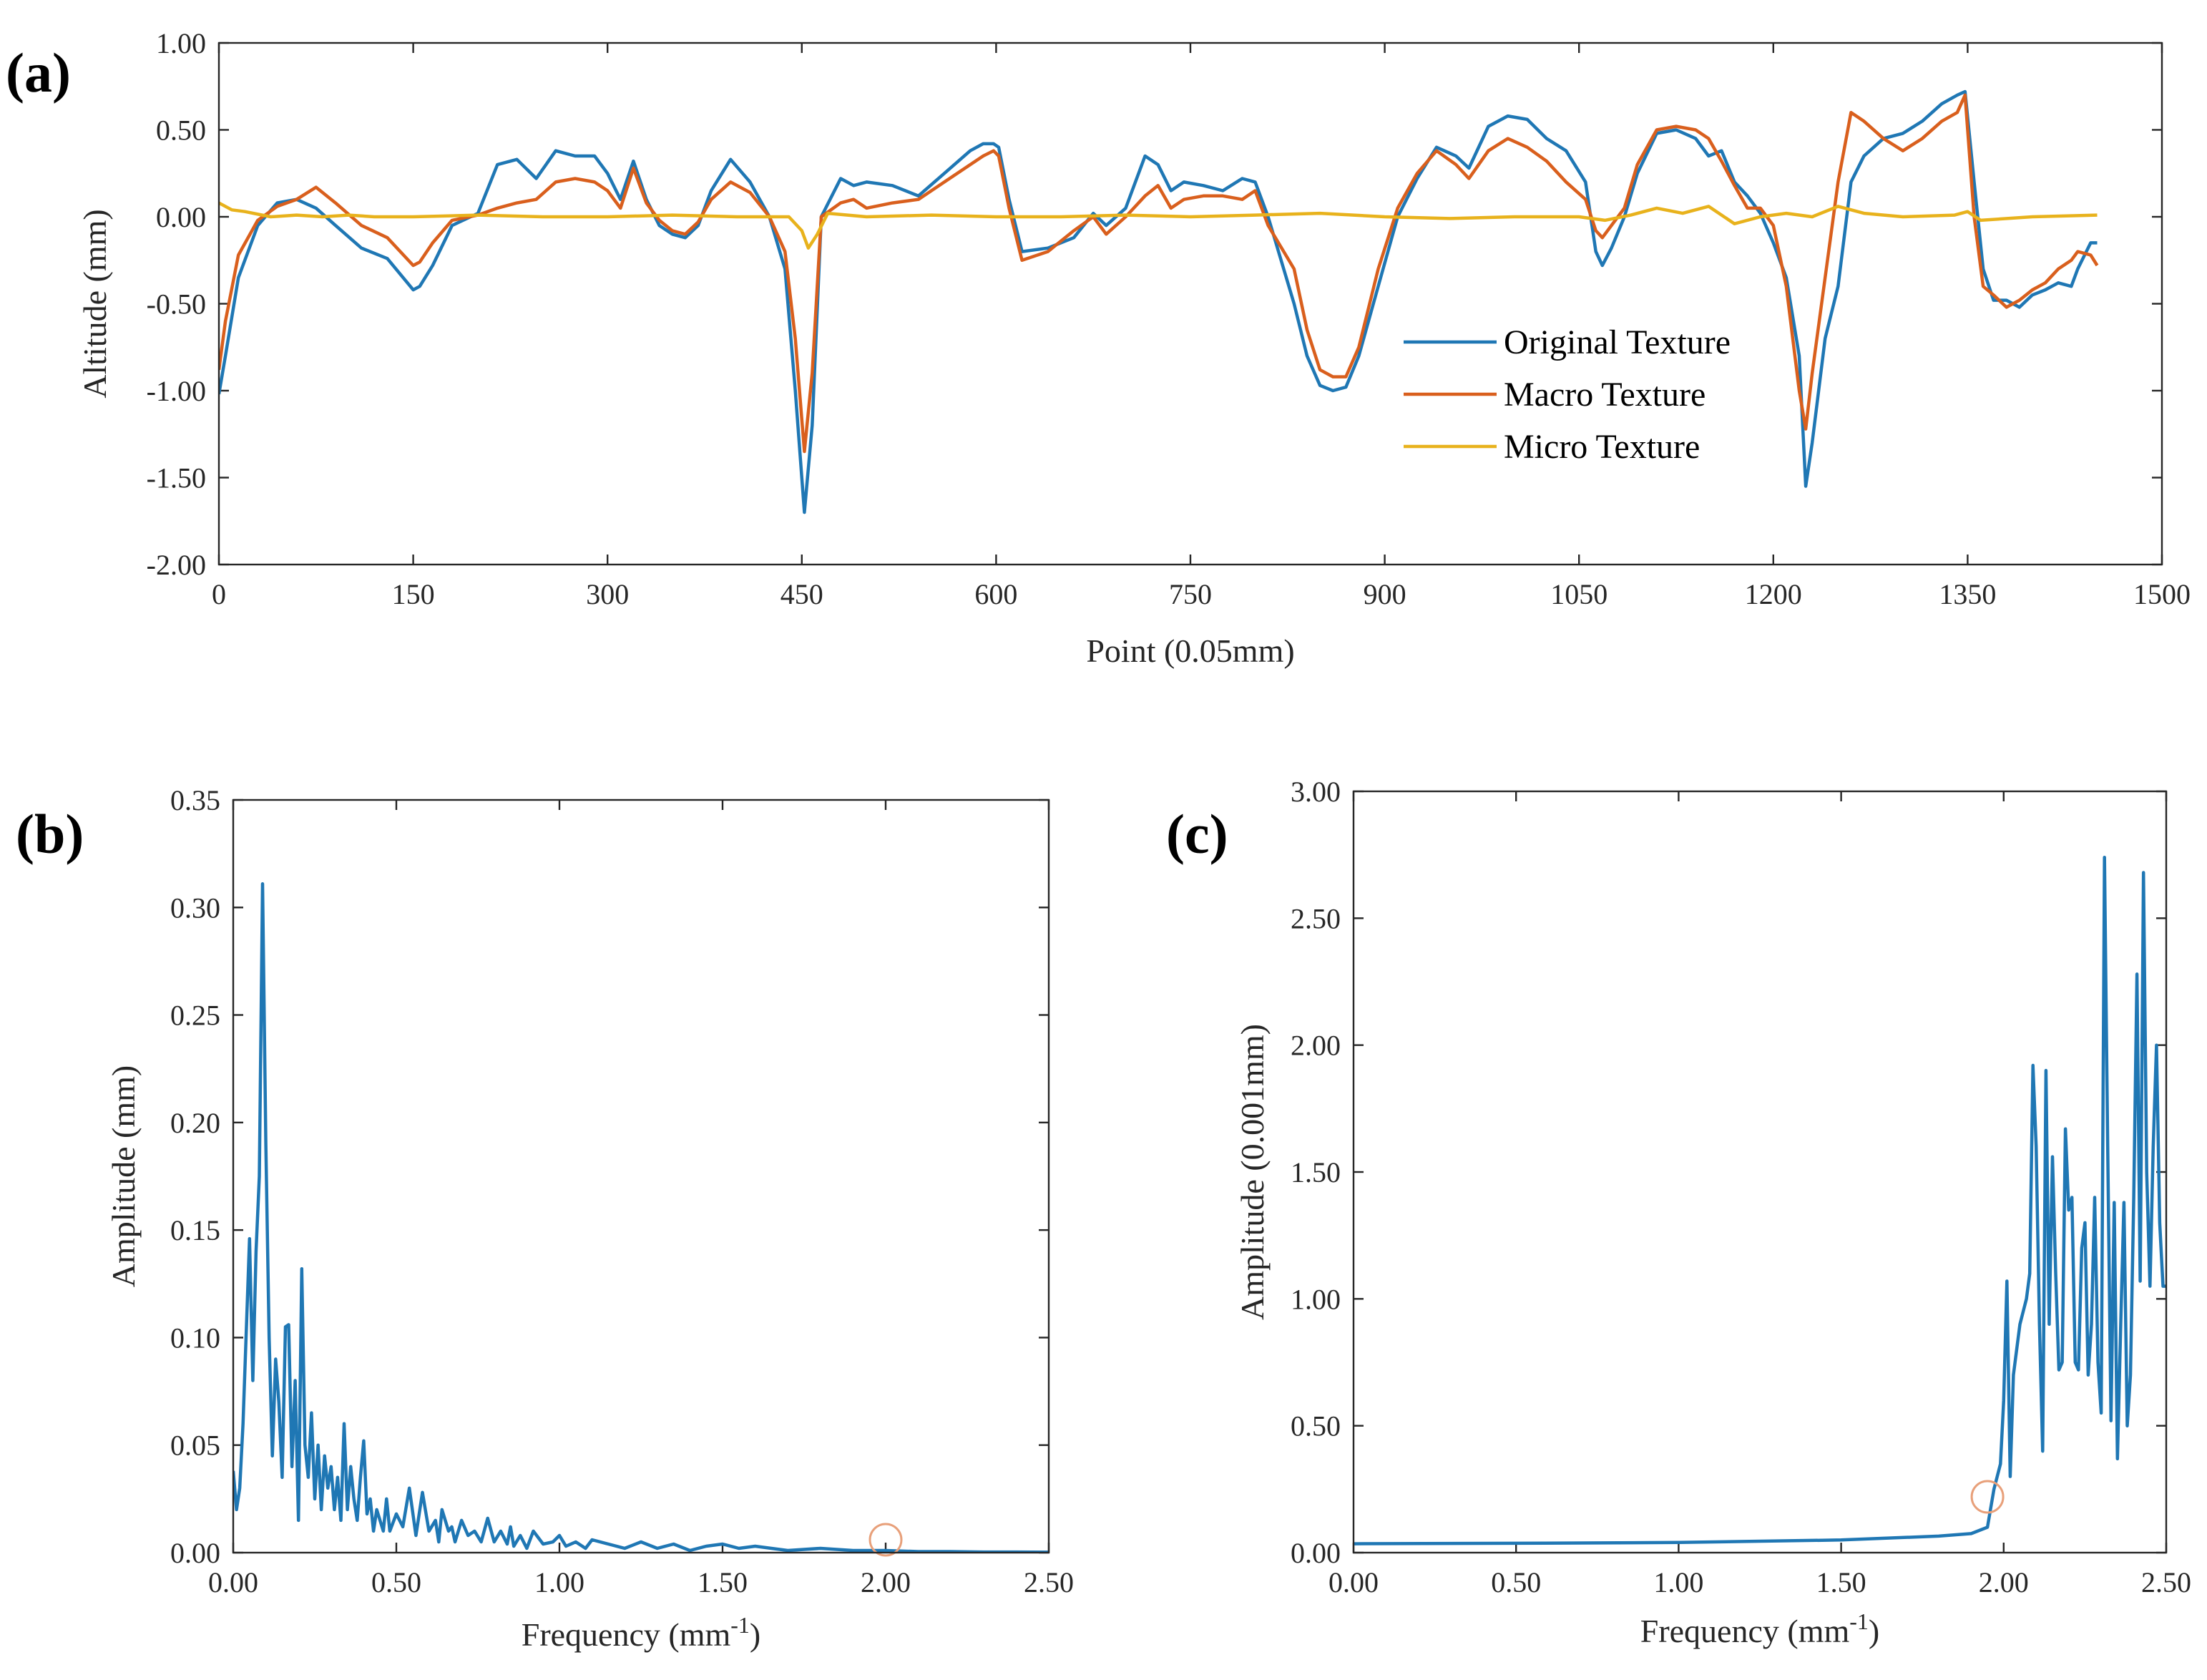 The image size is (2207, 1680). I want to click on y-tick-label: 0.25, so click(195, 1016).